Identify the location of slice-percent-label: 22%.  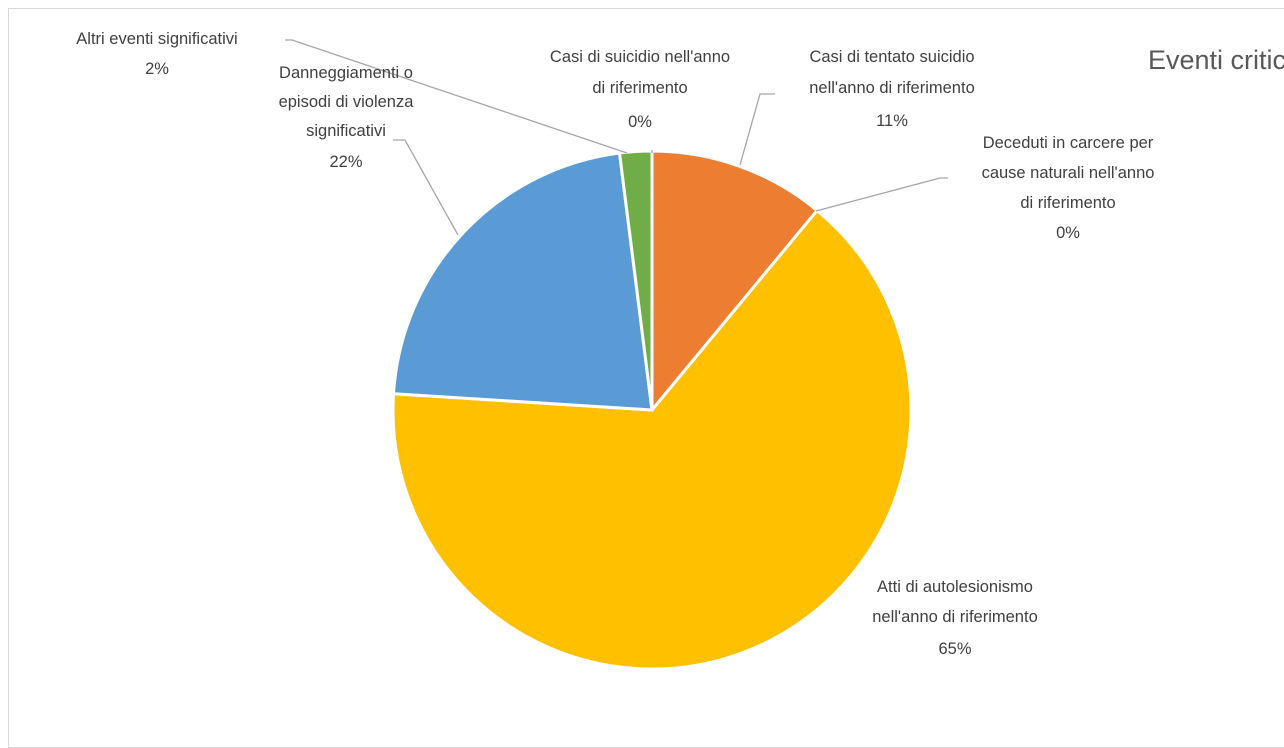
(345, 162).